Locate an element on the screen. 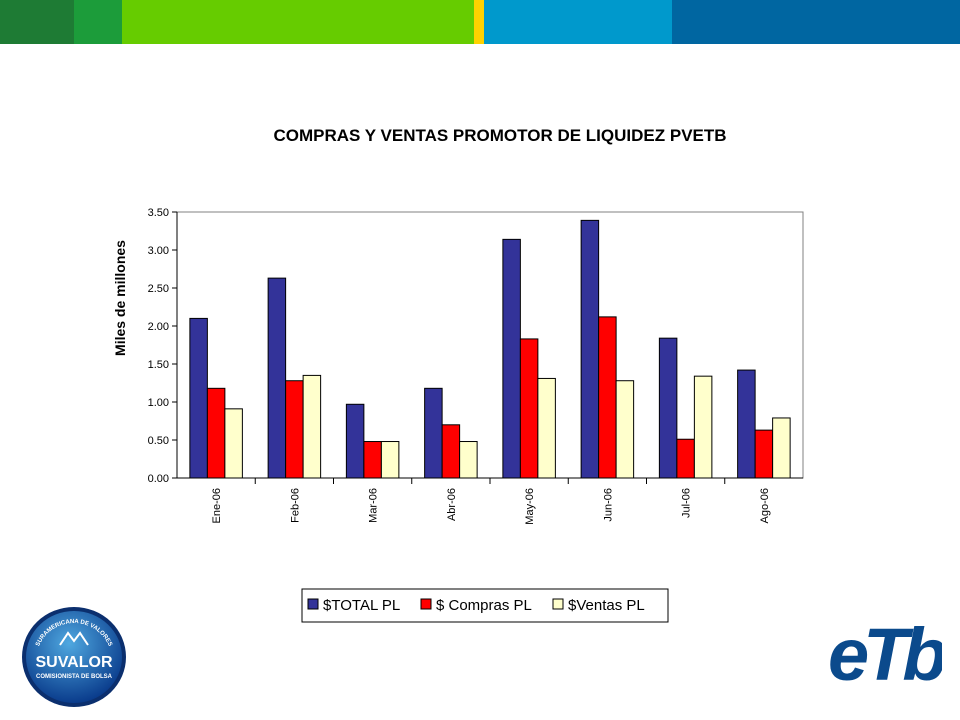  x-tick-label: Ene-06 is located at coordinates (217, 505).